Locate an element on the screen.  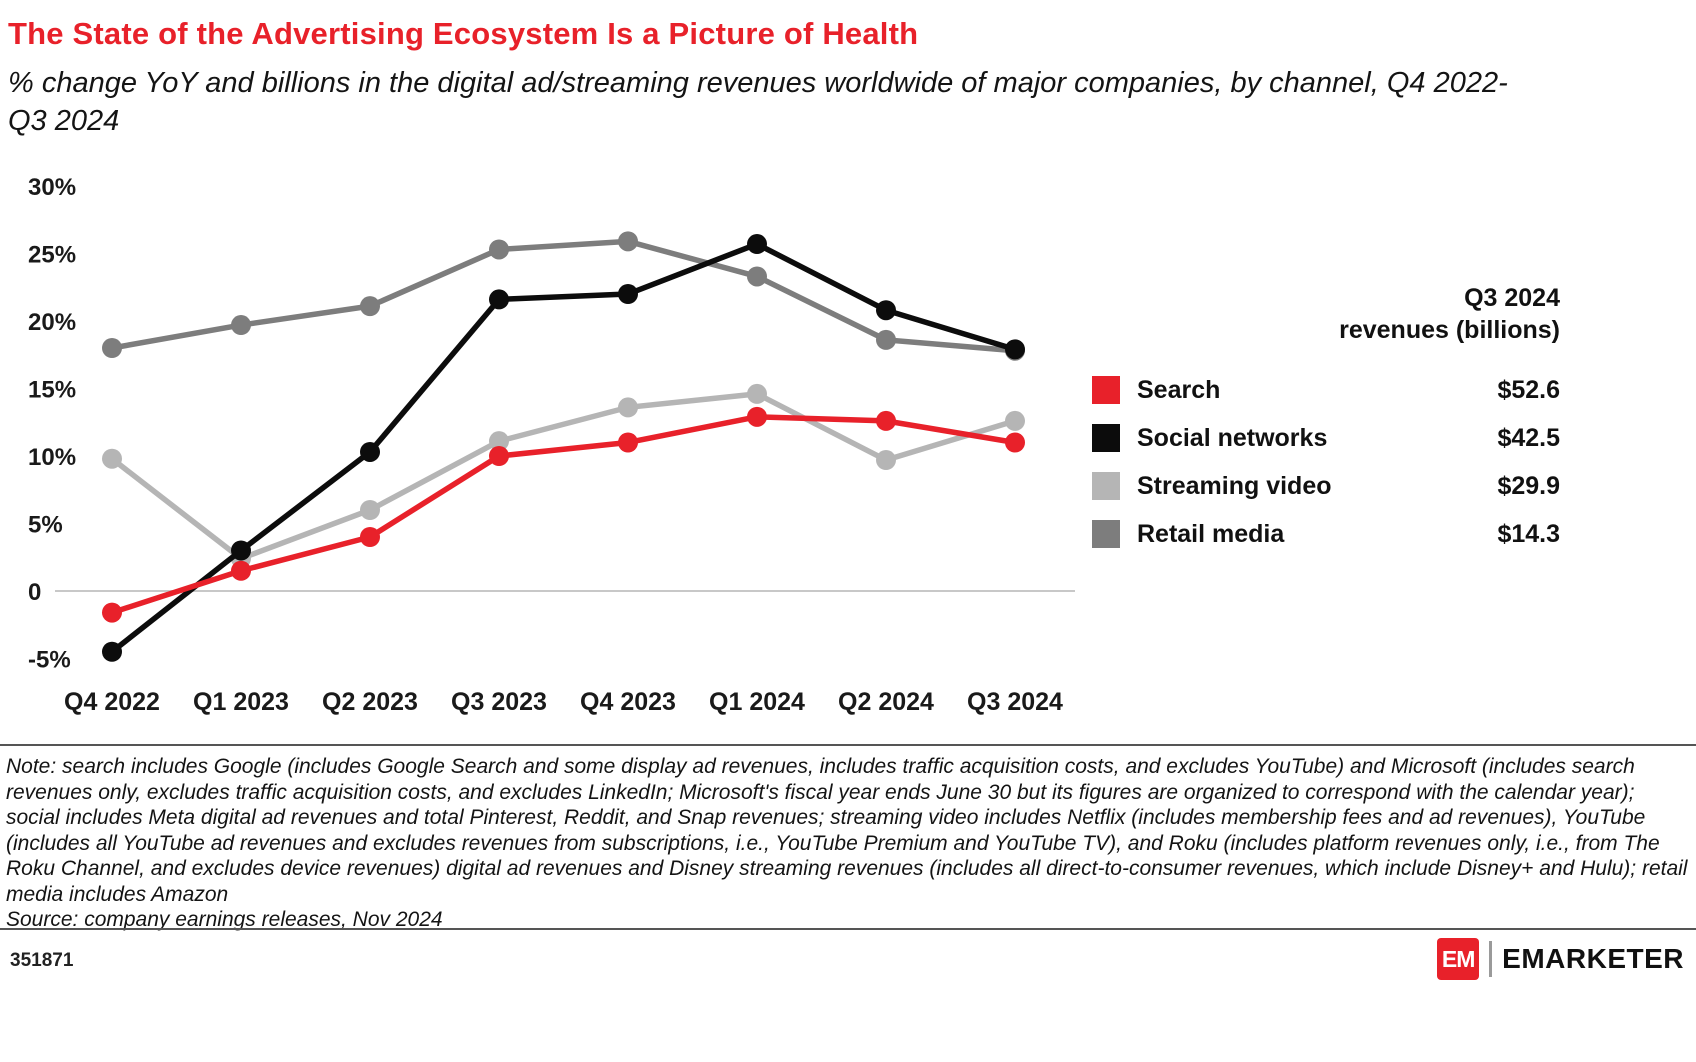
svg-text: Q4 2023 is located at coordinates (628, 702).